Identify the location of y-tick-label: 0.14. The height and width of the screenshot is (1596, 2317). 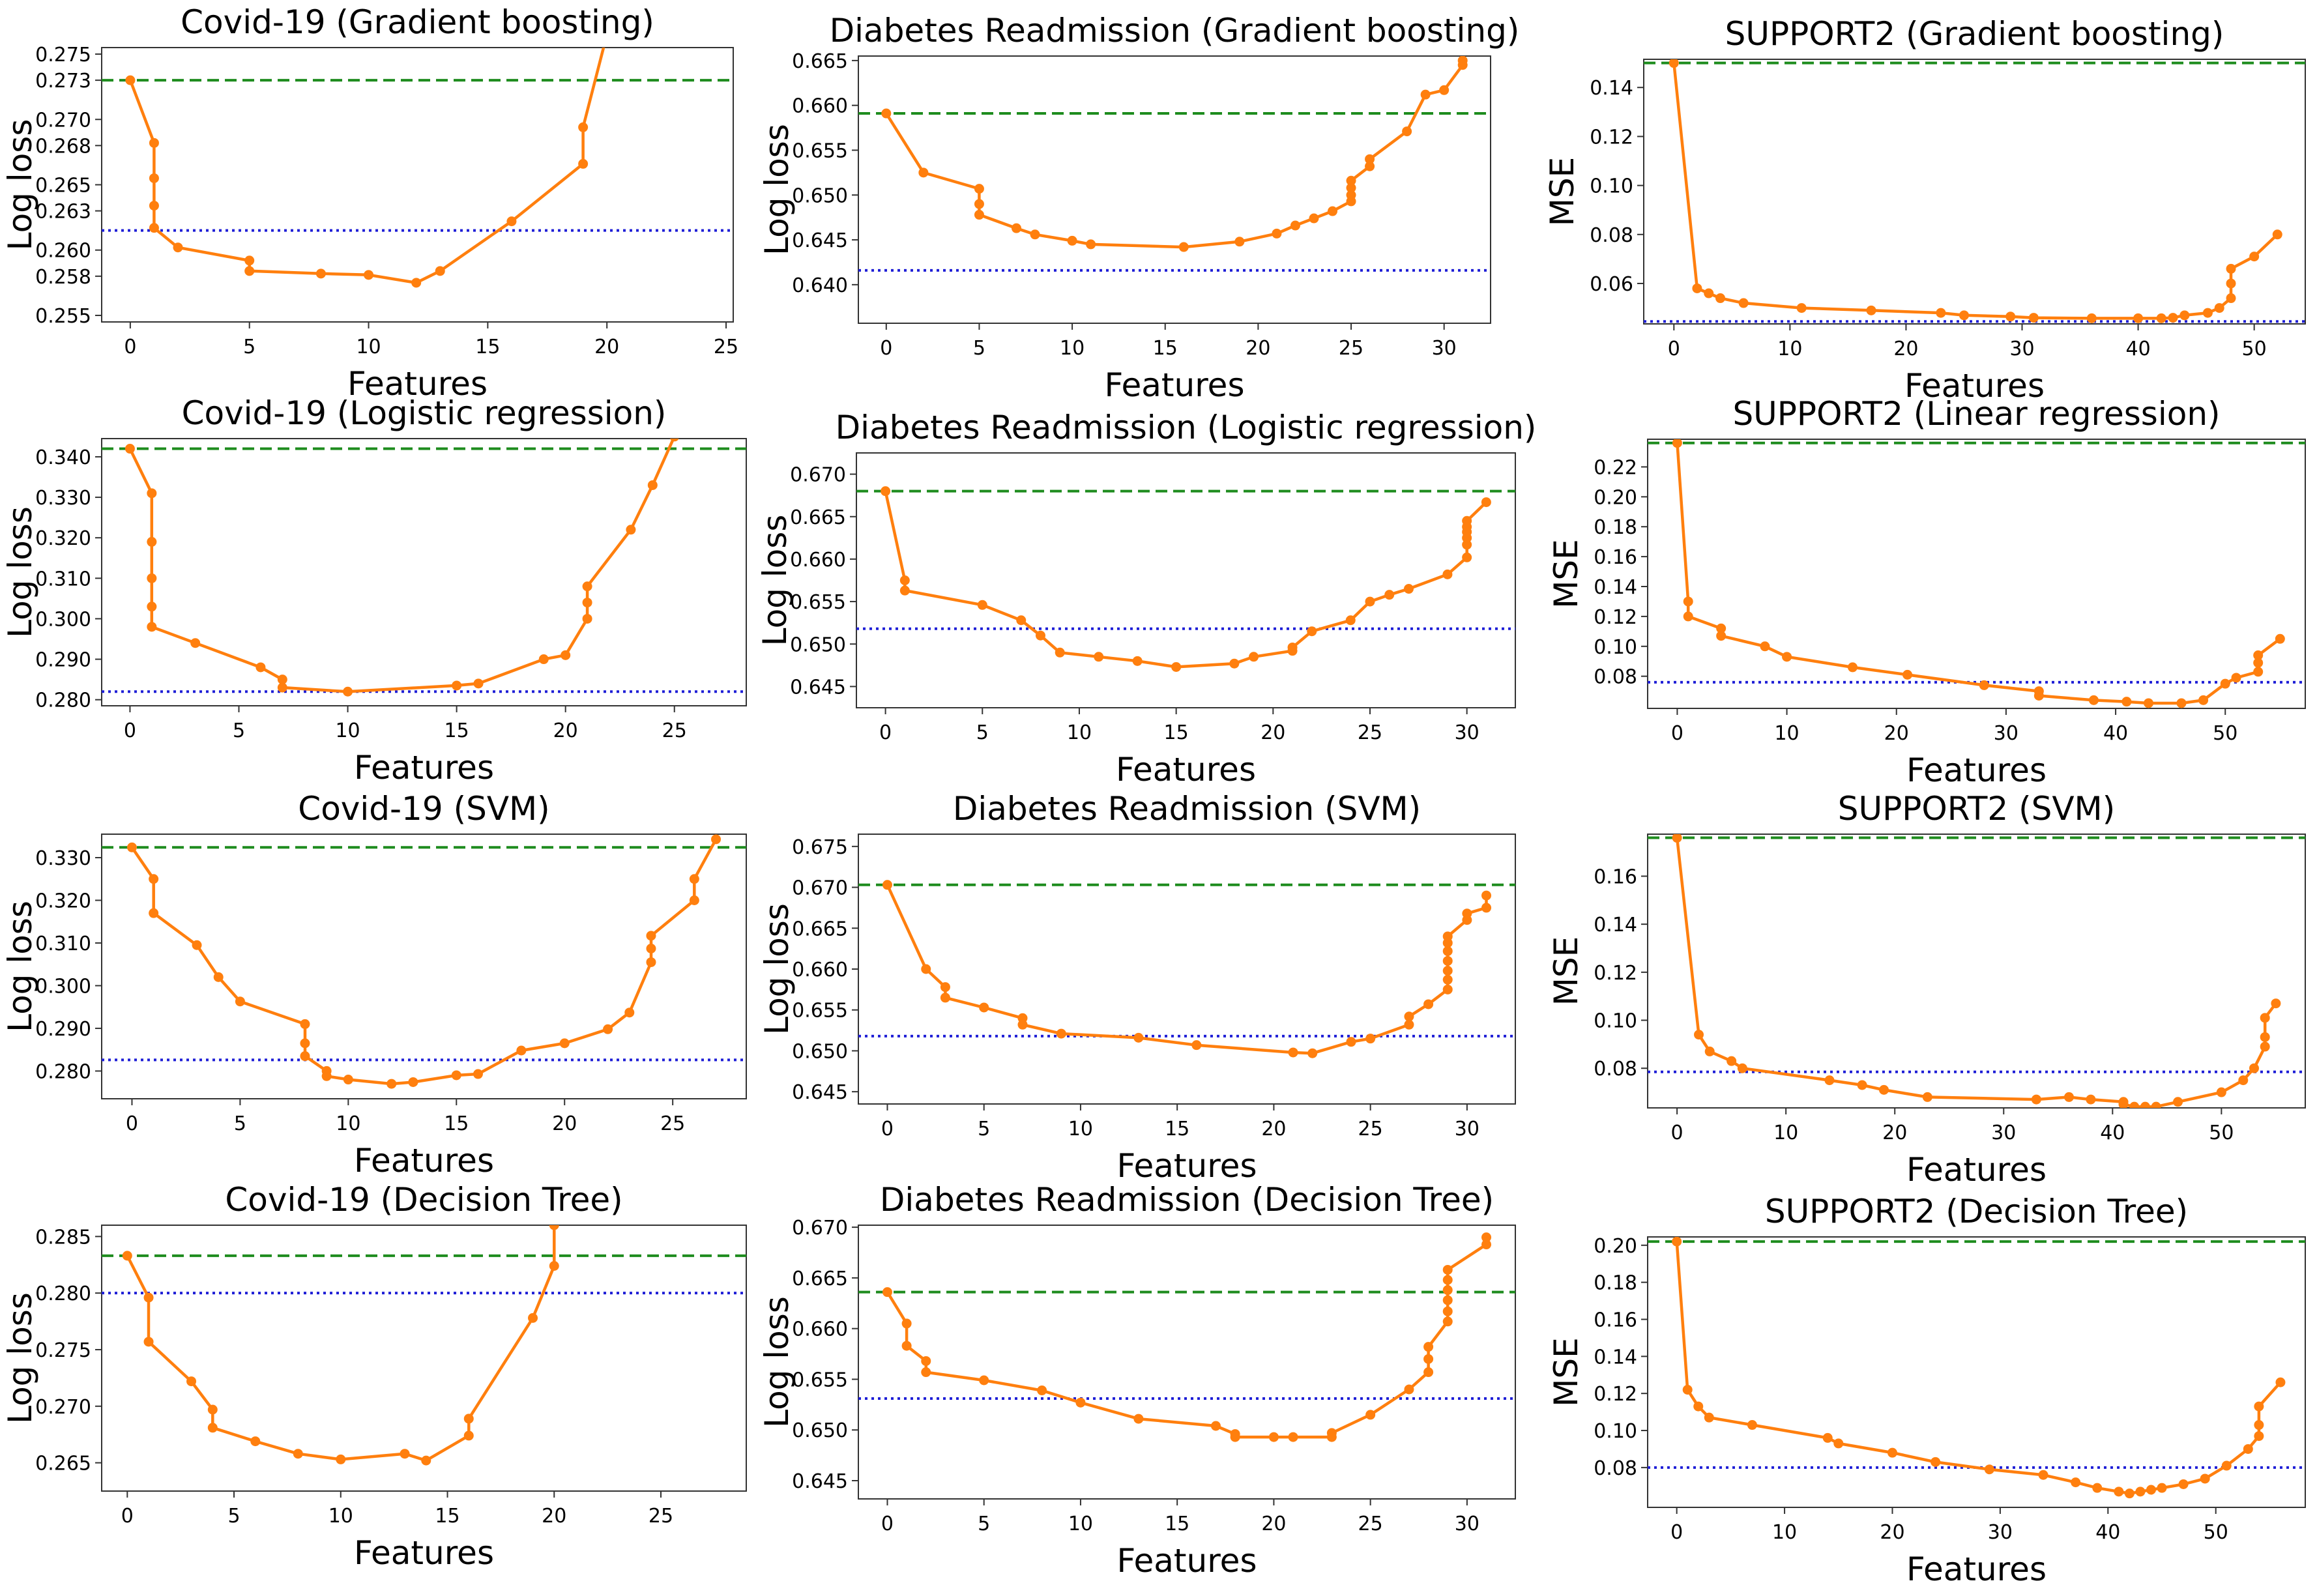
(1611, 88).